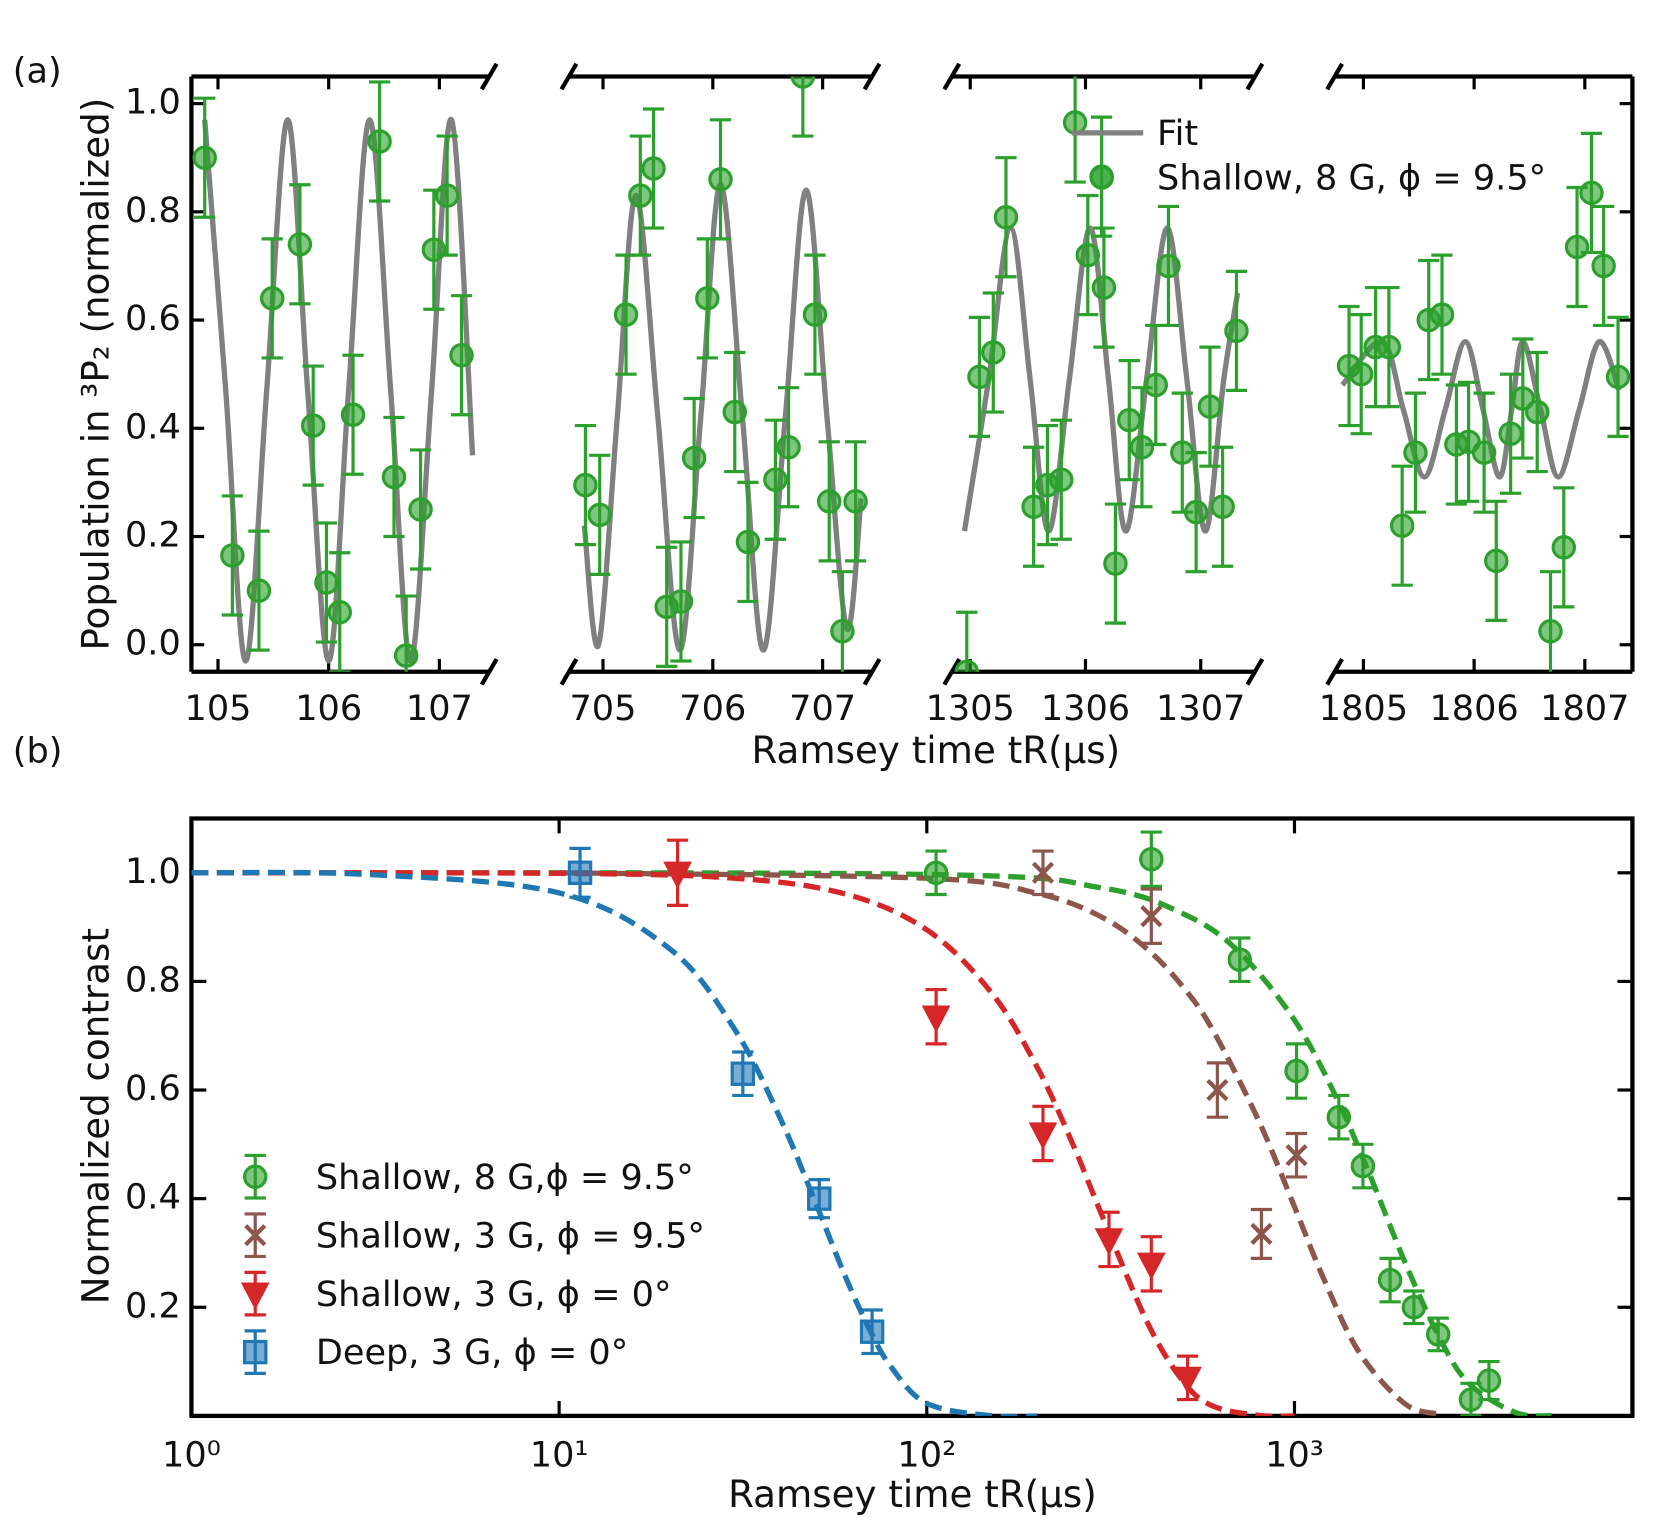 This screenshot has width=1659, height=1536. What do you see at coordinates (153, 979) in the screenshot?
I see `y-tick-label: 0.8` at bounding box center [153, 979].